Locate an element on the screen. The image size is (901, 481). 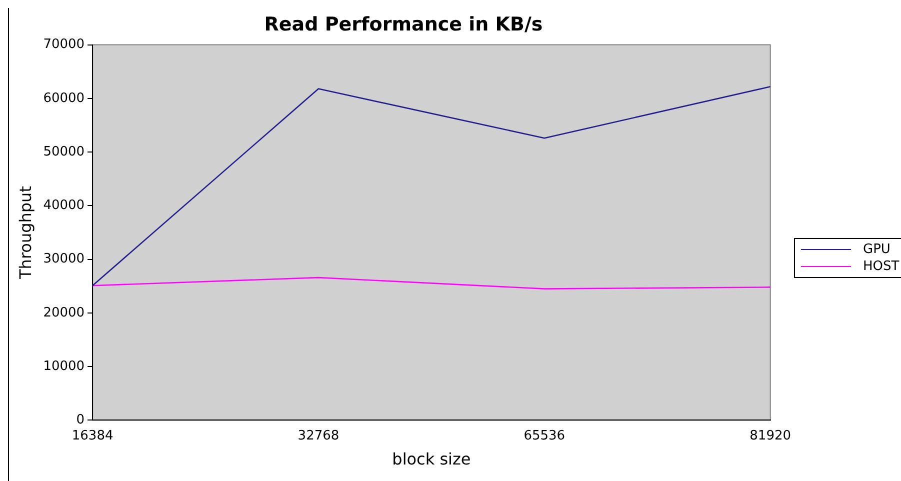
x-tick-label: 32768 is located at coordinates (319, 436).